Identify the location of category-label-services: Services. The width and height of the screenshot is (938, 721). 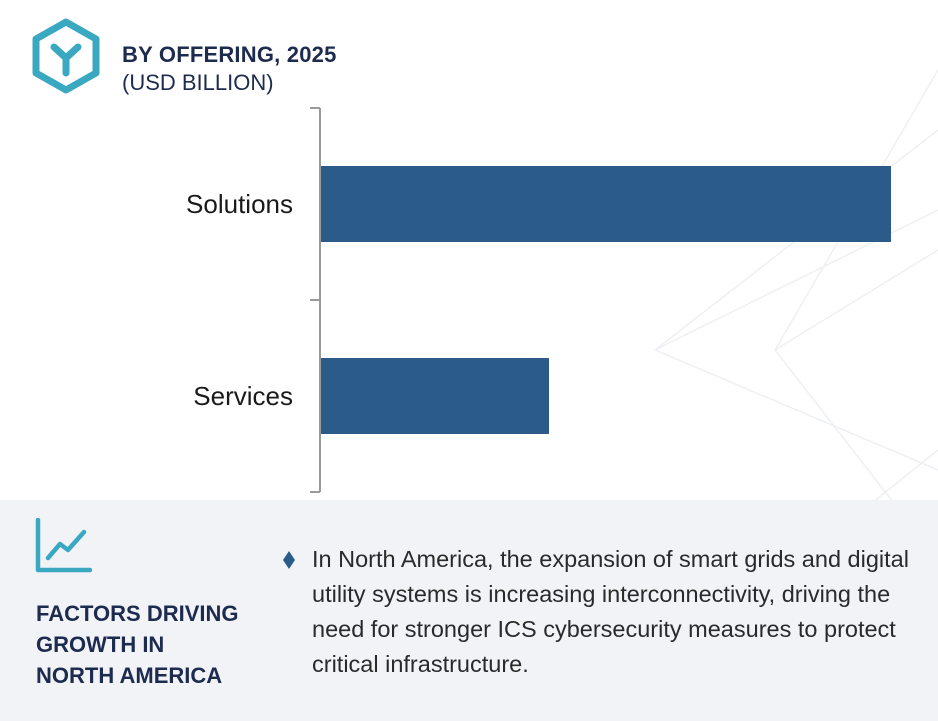
(243, 396).